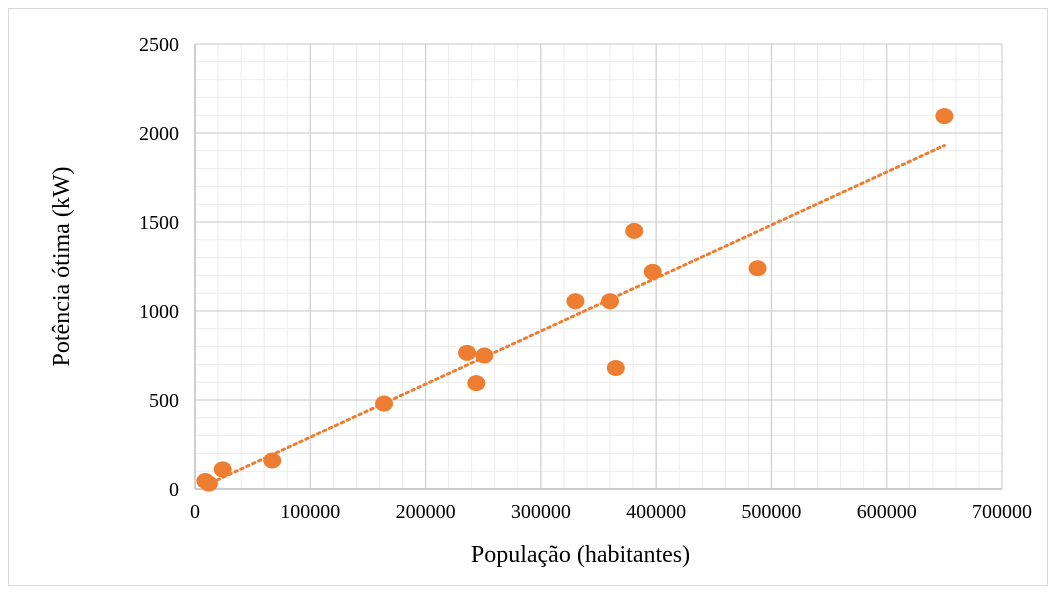 The height and width of the screenshot is (590, 1058). What do you see at coordinates (771, 512) in the screenshot?
I see `x-tick-label: 500000` at bounding box center [771, 512].